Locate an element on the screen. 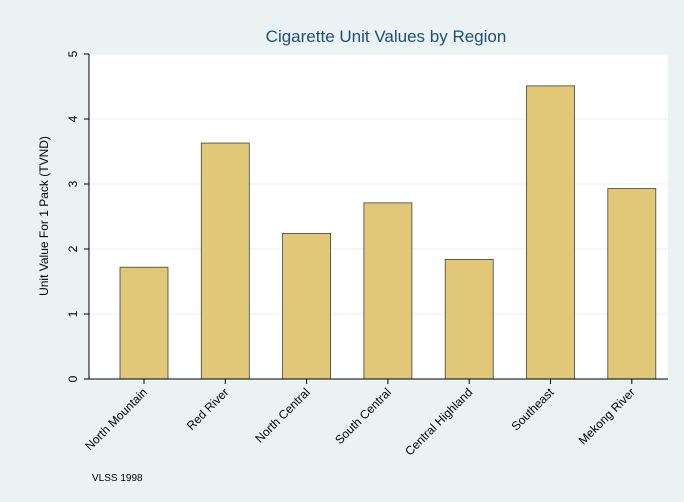  x-tick-label-north-mountain: North Mountain is located at coordinates (116, 419).